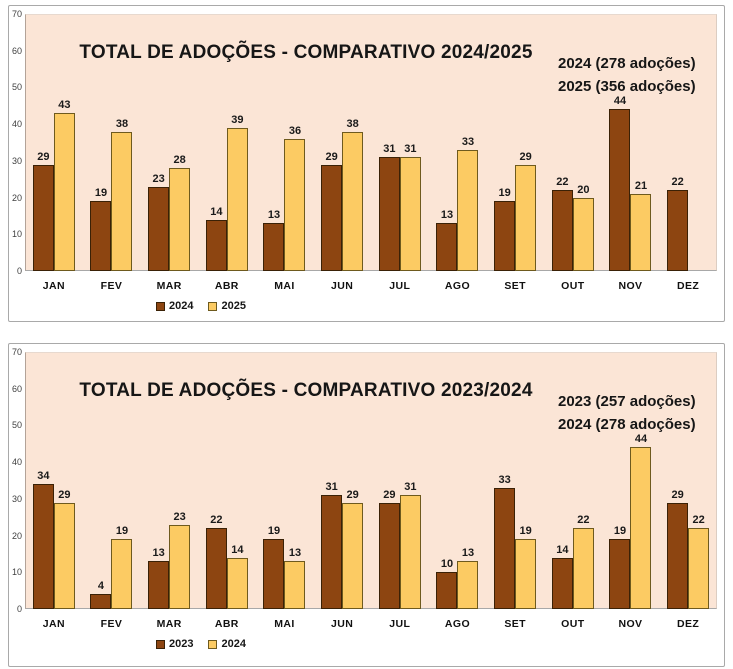 The height and width of the screenshot is (669, 733). Describe the element at coordinates (410, 142) in the screenshot. I see `bar-column-2025-jul: 31` at that location.